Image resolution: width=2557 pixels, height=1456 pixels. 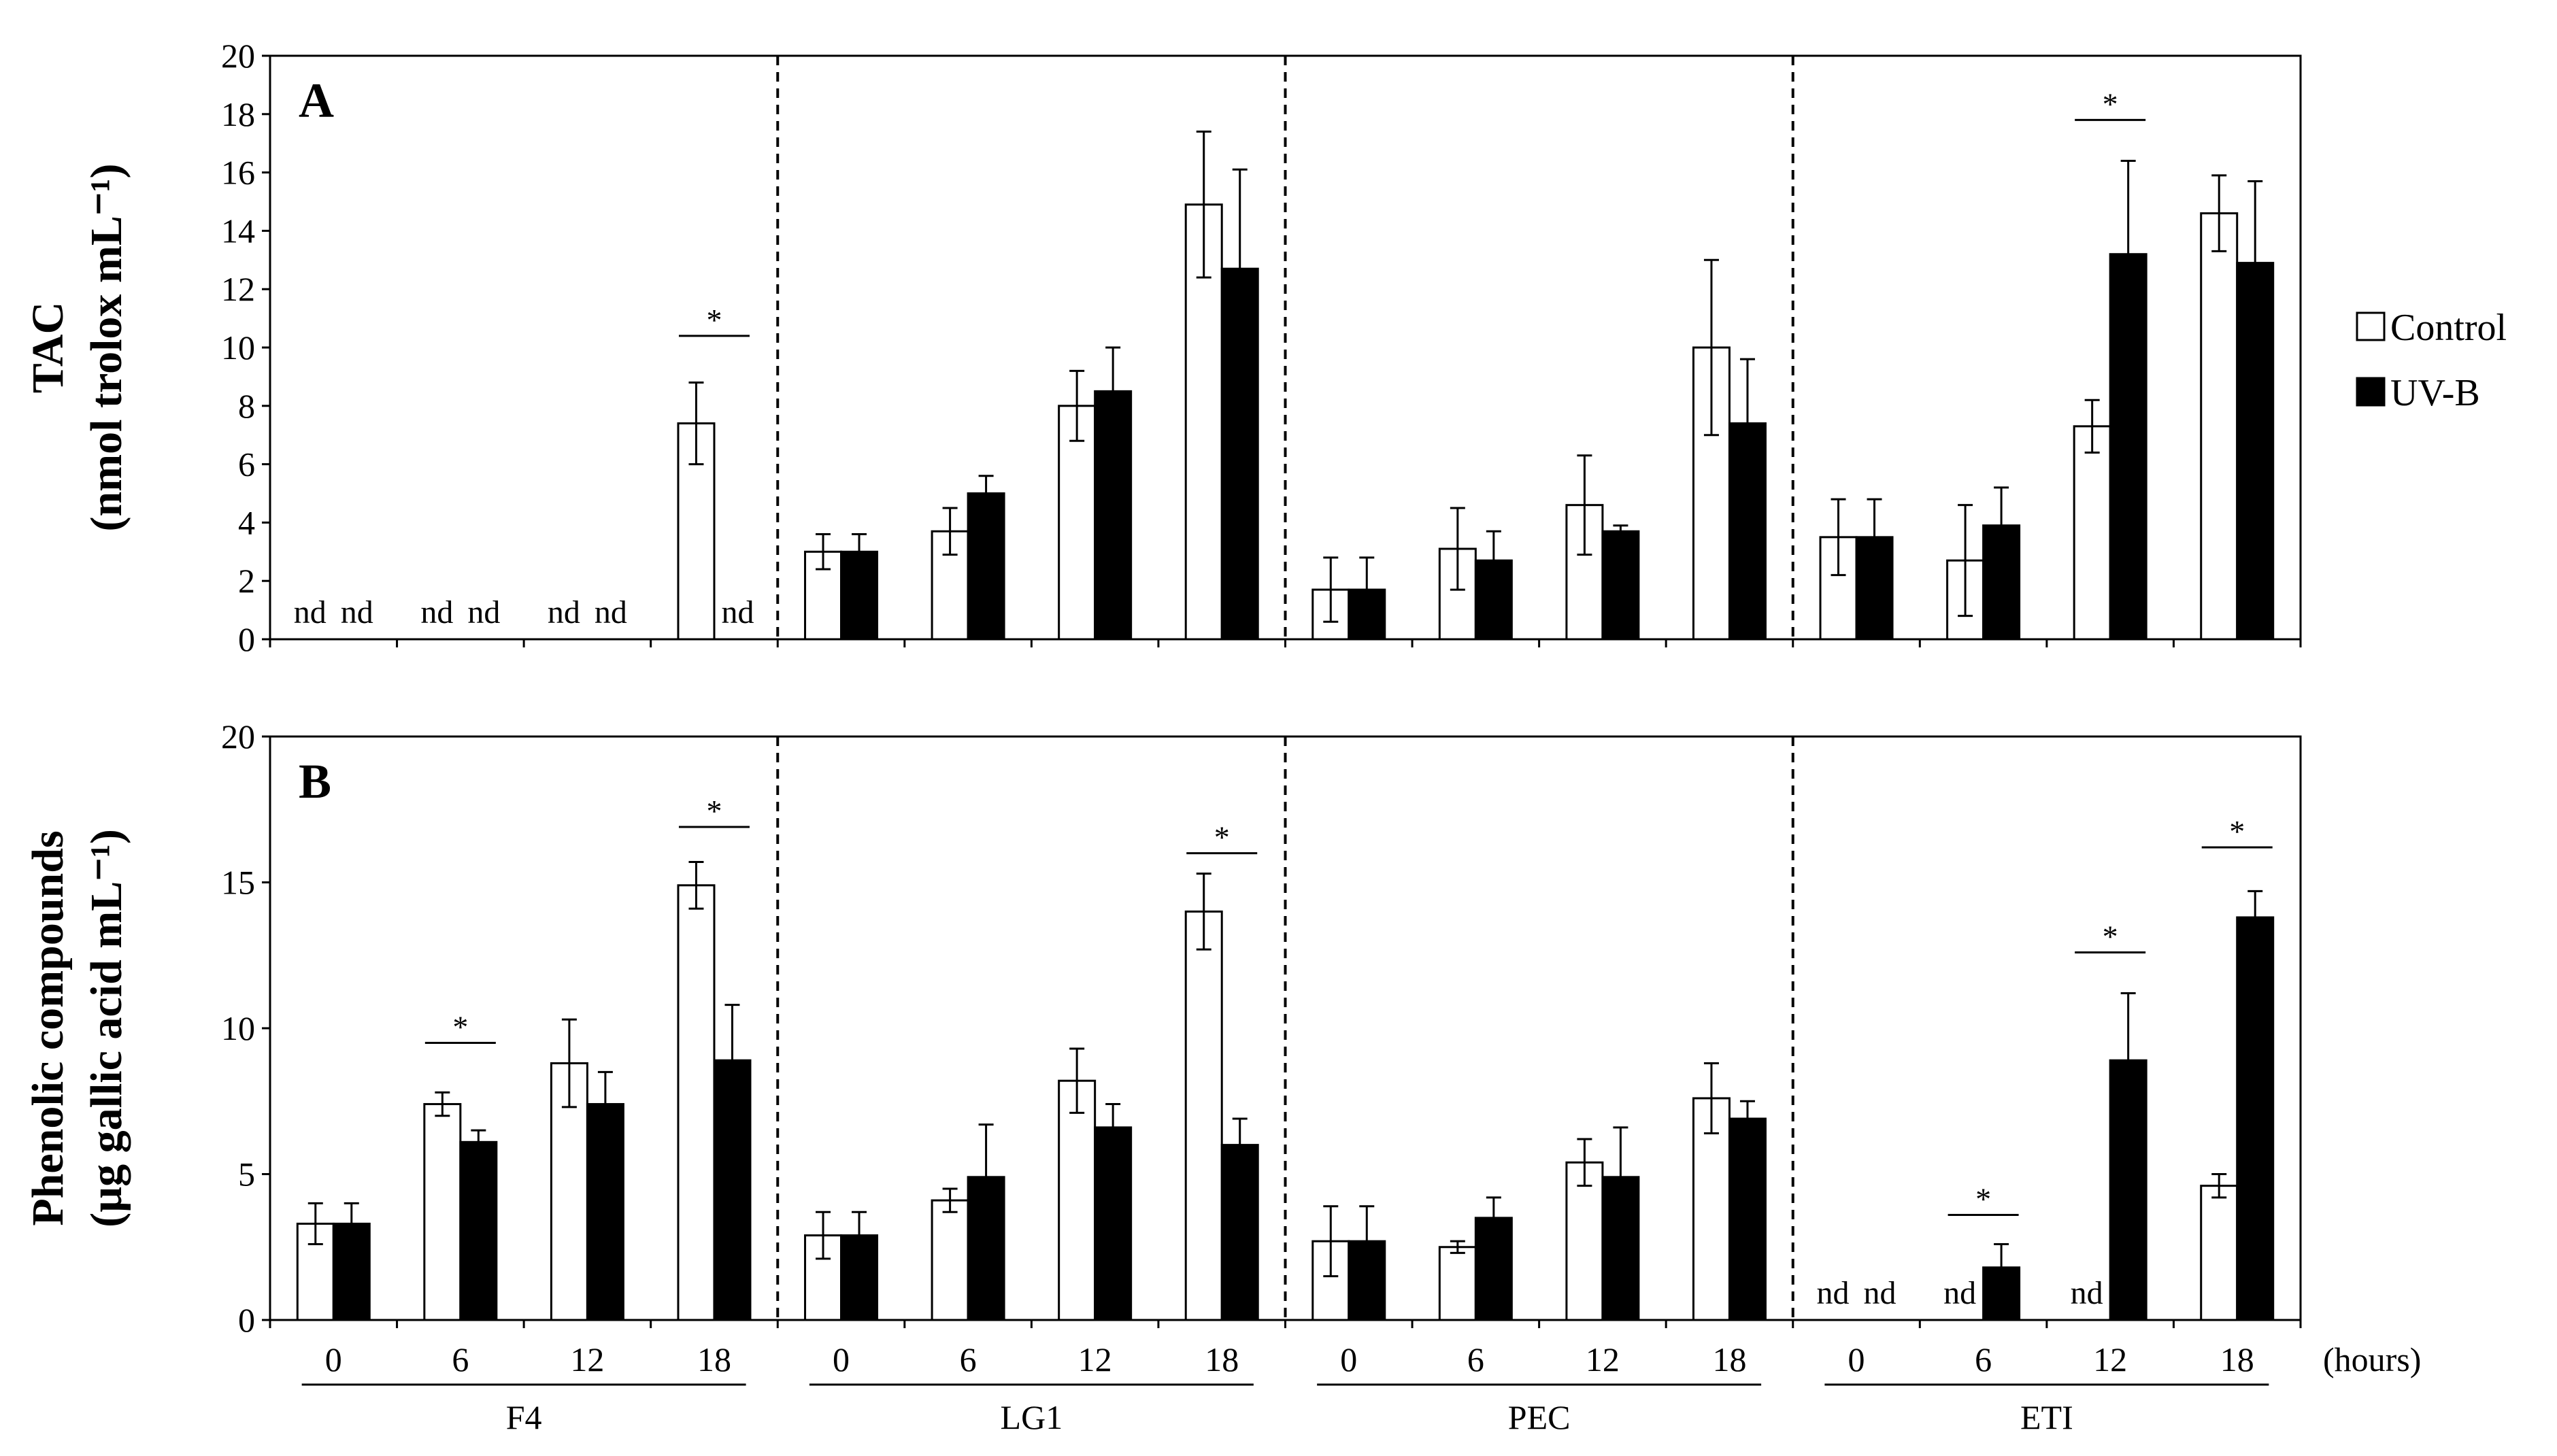 What do you see at coordinates (315, 781) in the screenshot?
I see `panel-label: B` at bounding box center [315, 781].